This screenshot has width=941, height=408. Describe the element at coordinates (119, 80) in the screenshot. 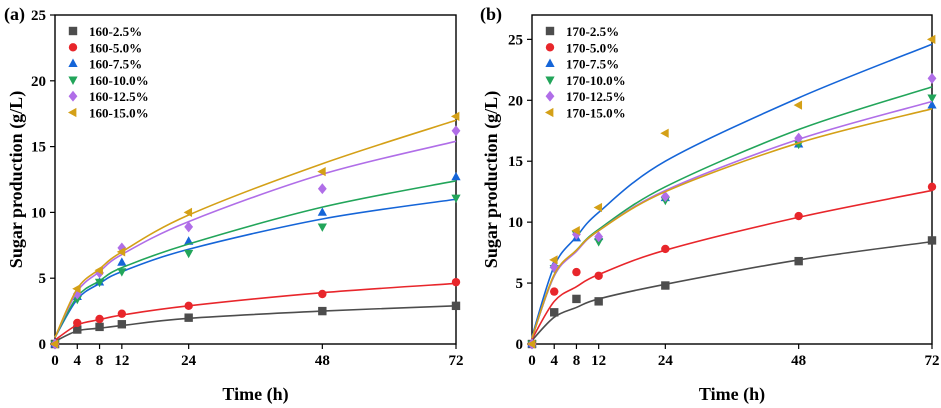

I see `legend-label: 160-10.0%` at that location.